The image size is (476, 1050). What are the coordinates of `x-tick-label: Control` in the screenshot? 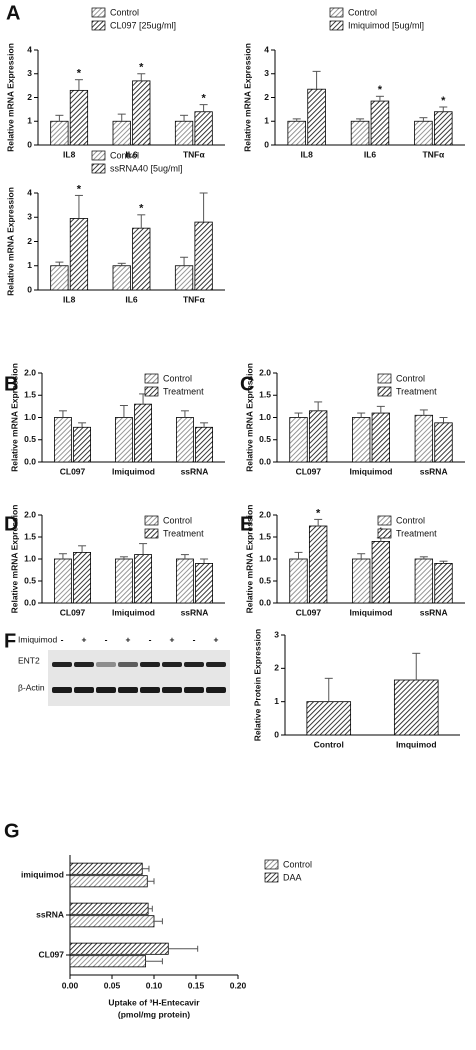 It's located at (329, 744).